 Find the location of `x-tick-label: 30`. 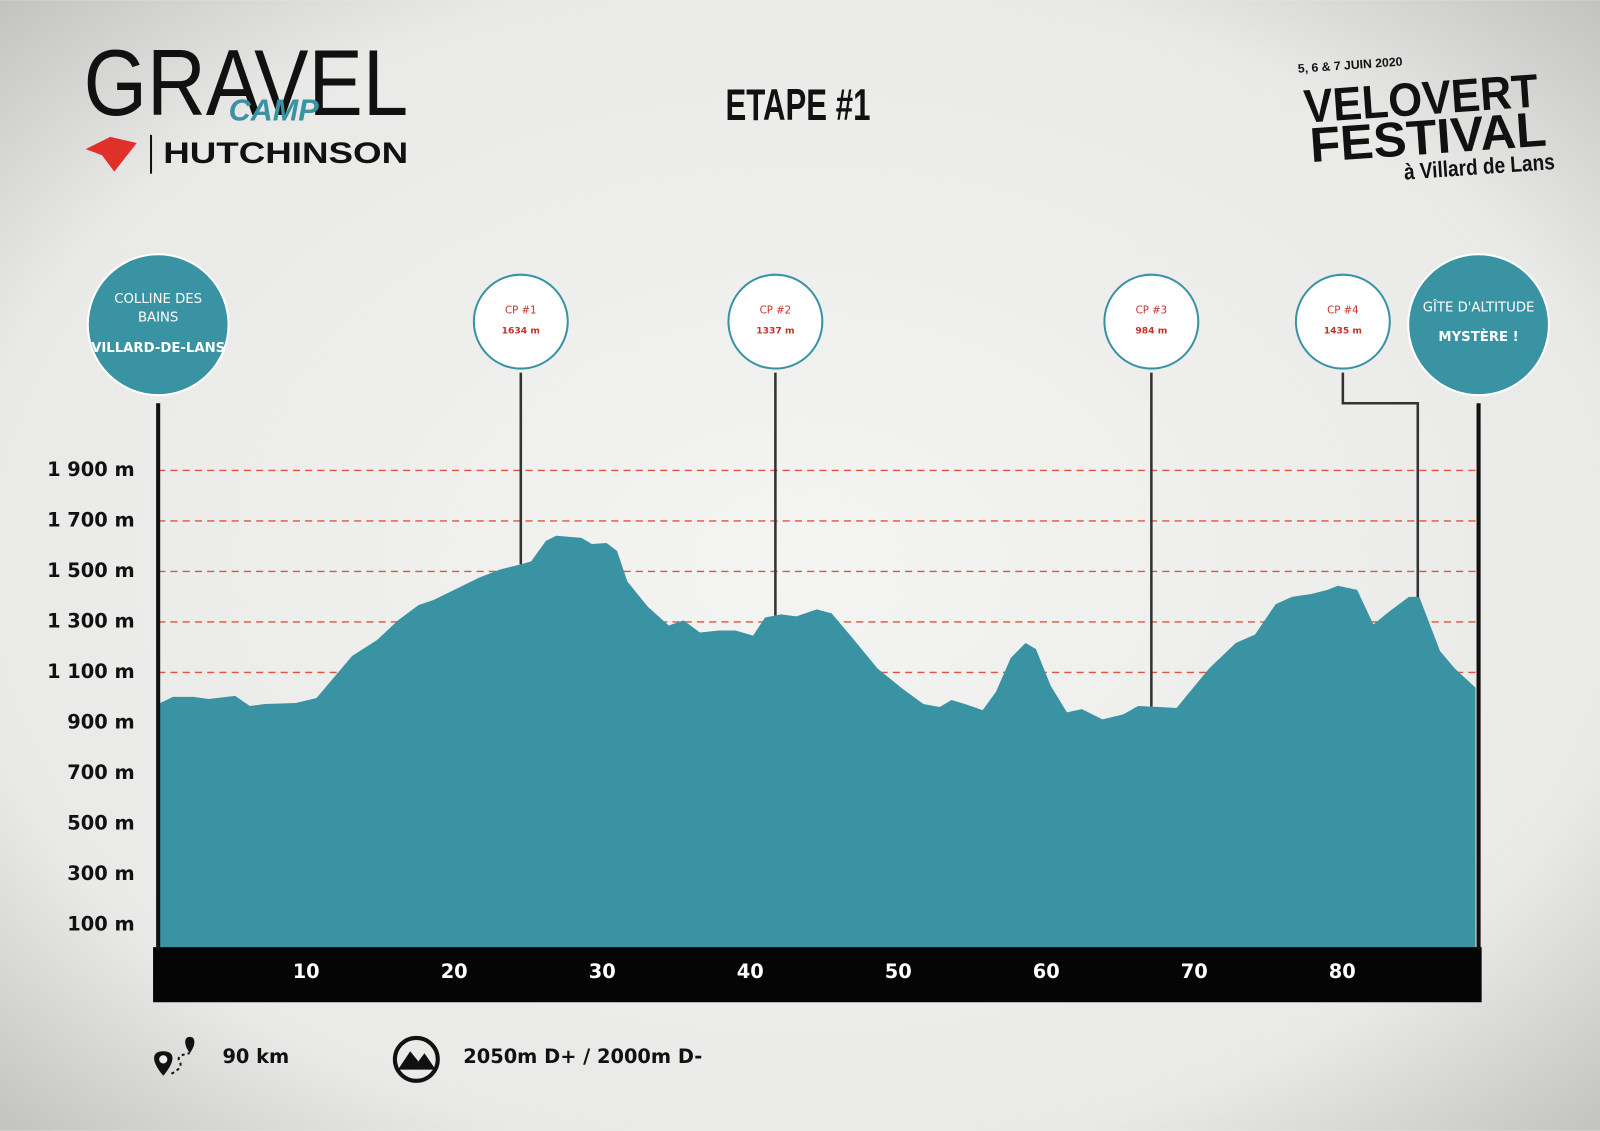

x-tick-label: 30 is located at coordinates (602, 971).